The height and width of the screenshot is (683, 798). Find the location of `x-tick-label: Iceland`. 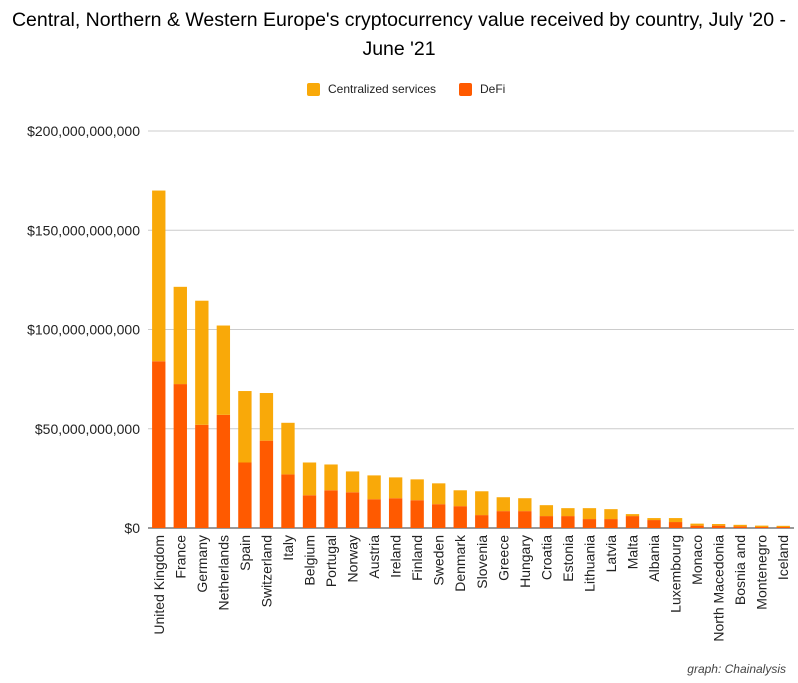

x-tick-label: Iceland is located at coordinates (783, 557).